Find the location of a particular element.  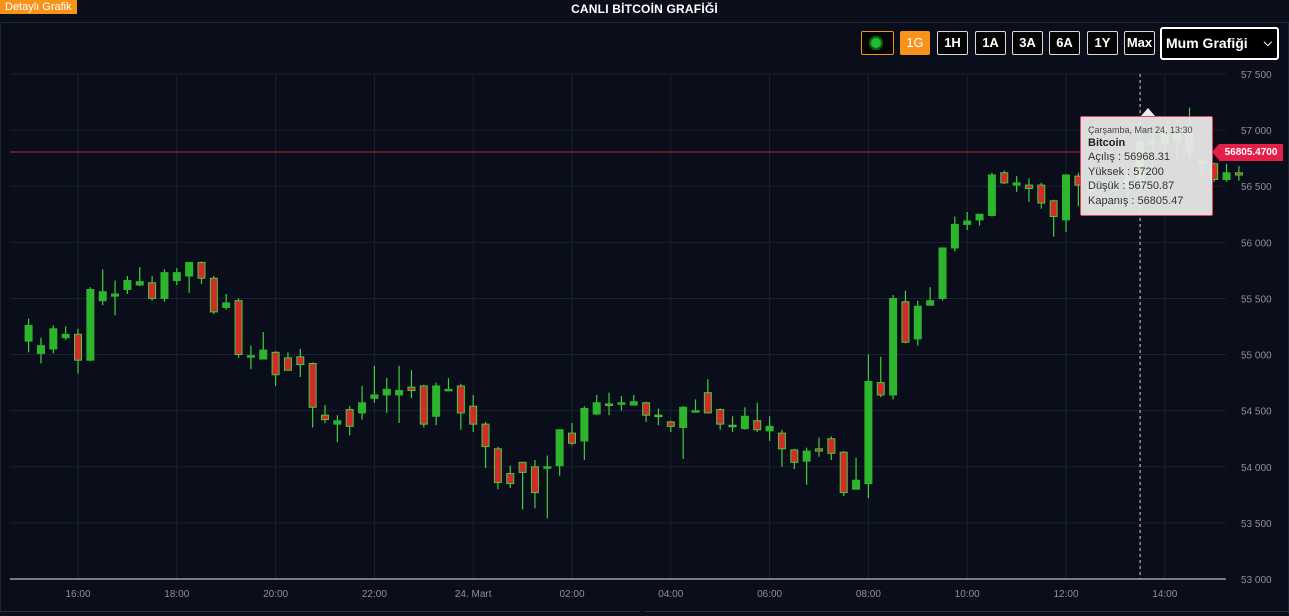

x-tick-label: 24. Mart is located at coordinates (473, 594).